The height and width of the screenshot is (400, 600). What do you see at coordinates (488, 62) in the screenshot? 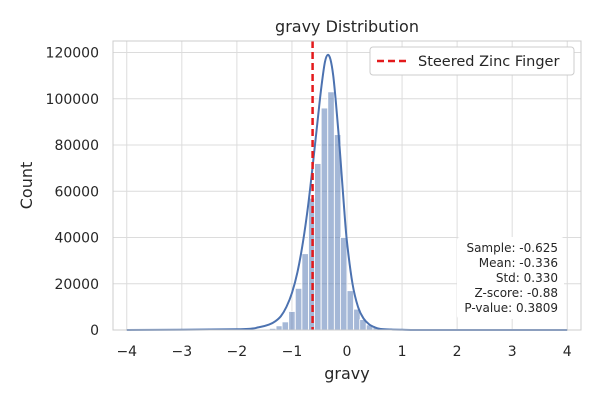
I see `legend-label-steered-zinc-finger: Steered Zinc Finger` at bounding box center [488, 62].